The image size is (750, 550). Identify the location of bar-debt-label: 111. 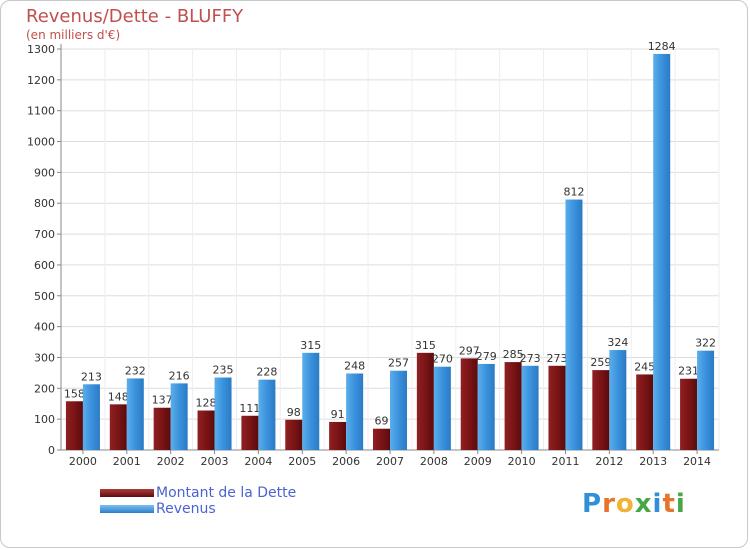
(249, 408).